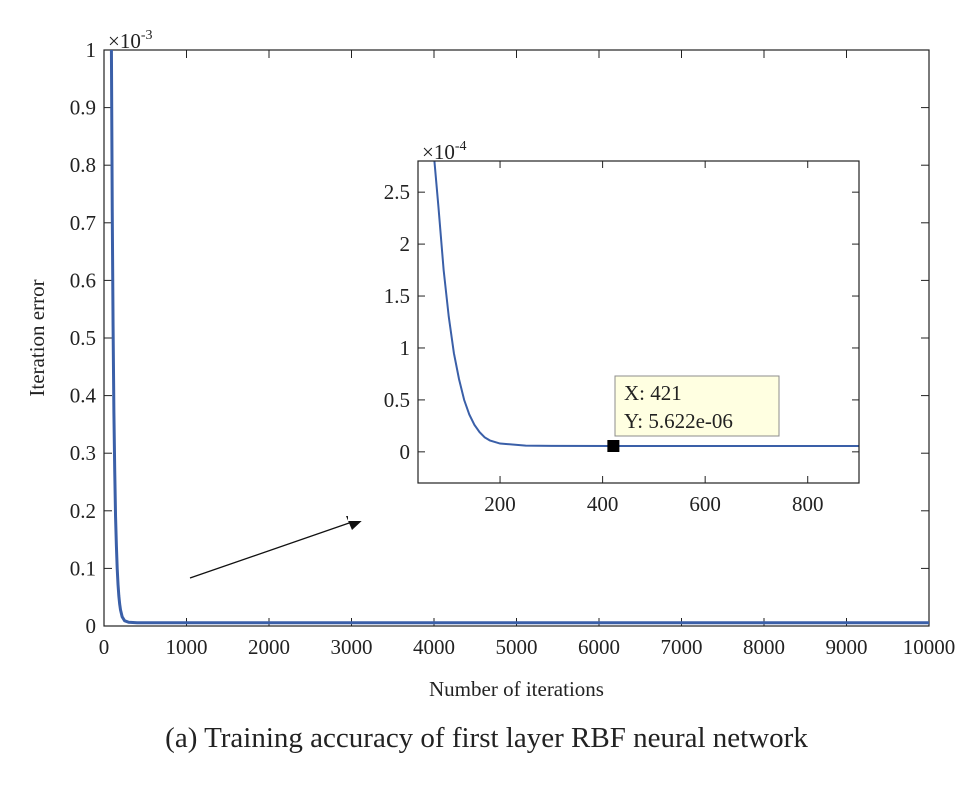 The image size is (973, 786). What do you see at coordinates (516, 689) in the screenshot?
I see `x-axis-label: Number of iterations` at bounding box center [516, 689].